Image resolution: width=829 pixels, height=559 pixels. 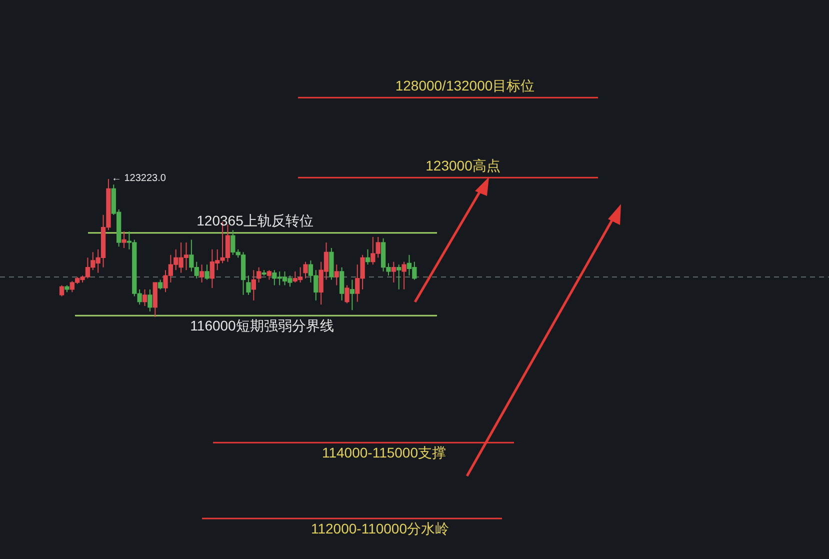 What do you see at coordinates (255, 220) in the screenshot?
I see `ref-line-label: 120365上轨反转位` at bounding box center [255, 220].